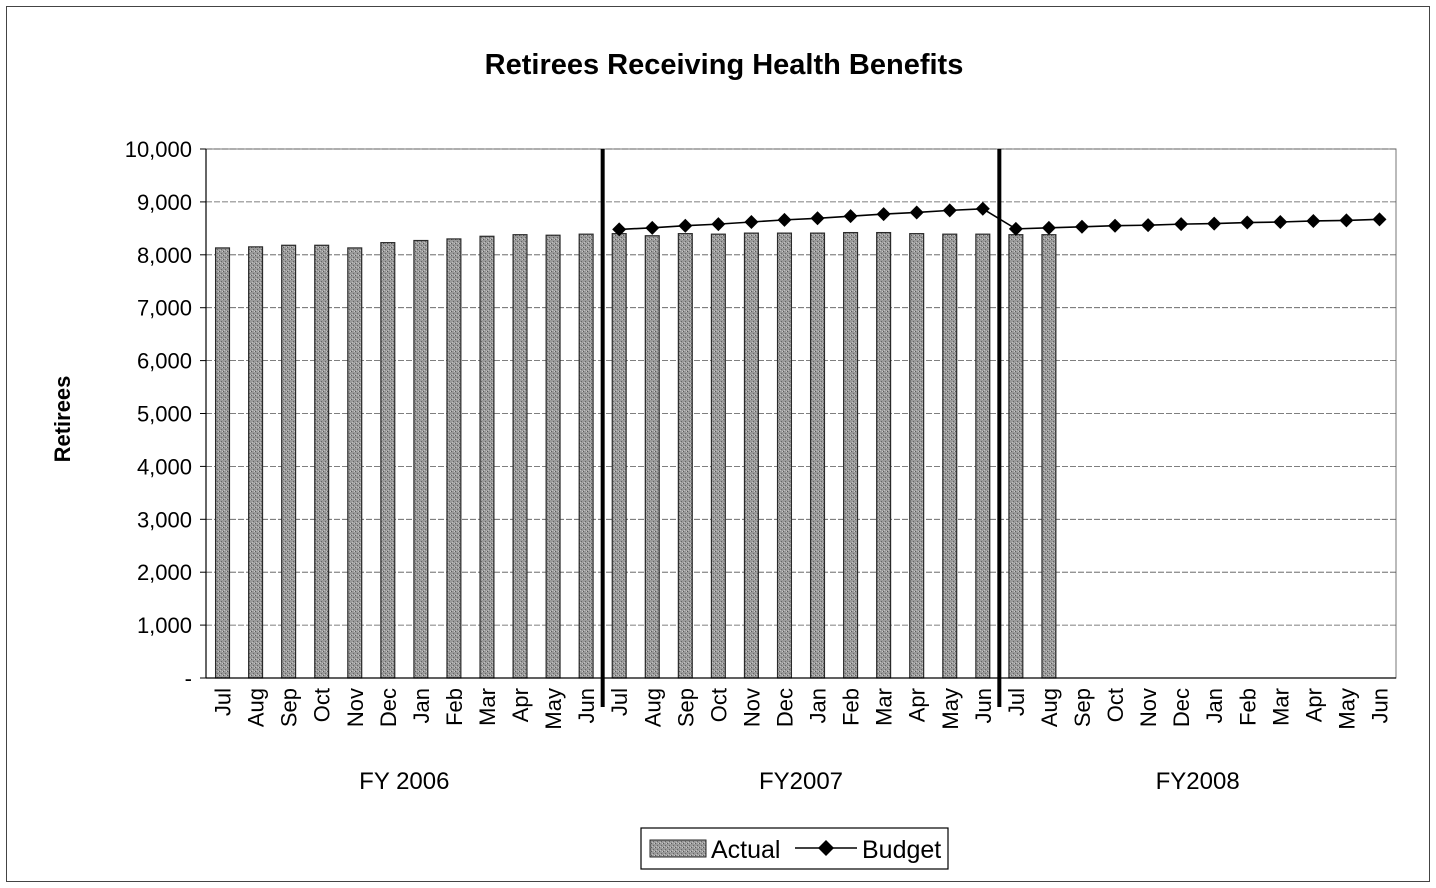  Describe the element at coordinates (188, 678) in the screenshot. I see `y-tick-label: -` at that location.